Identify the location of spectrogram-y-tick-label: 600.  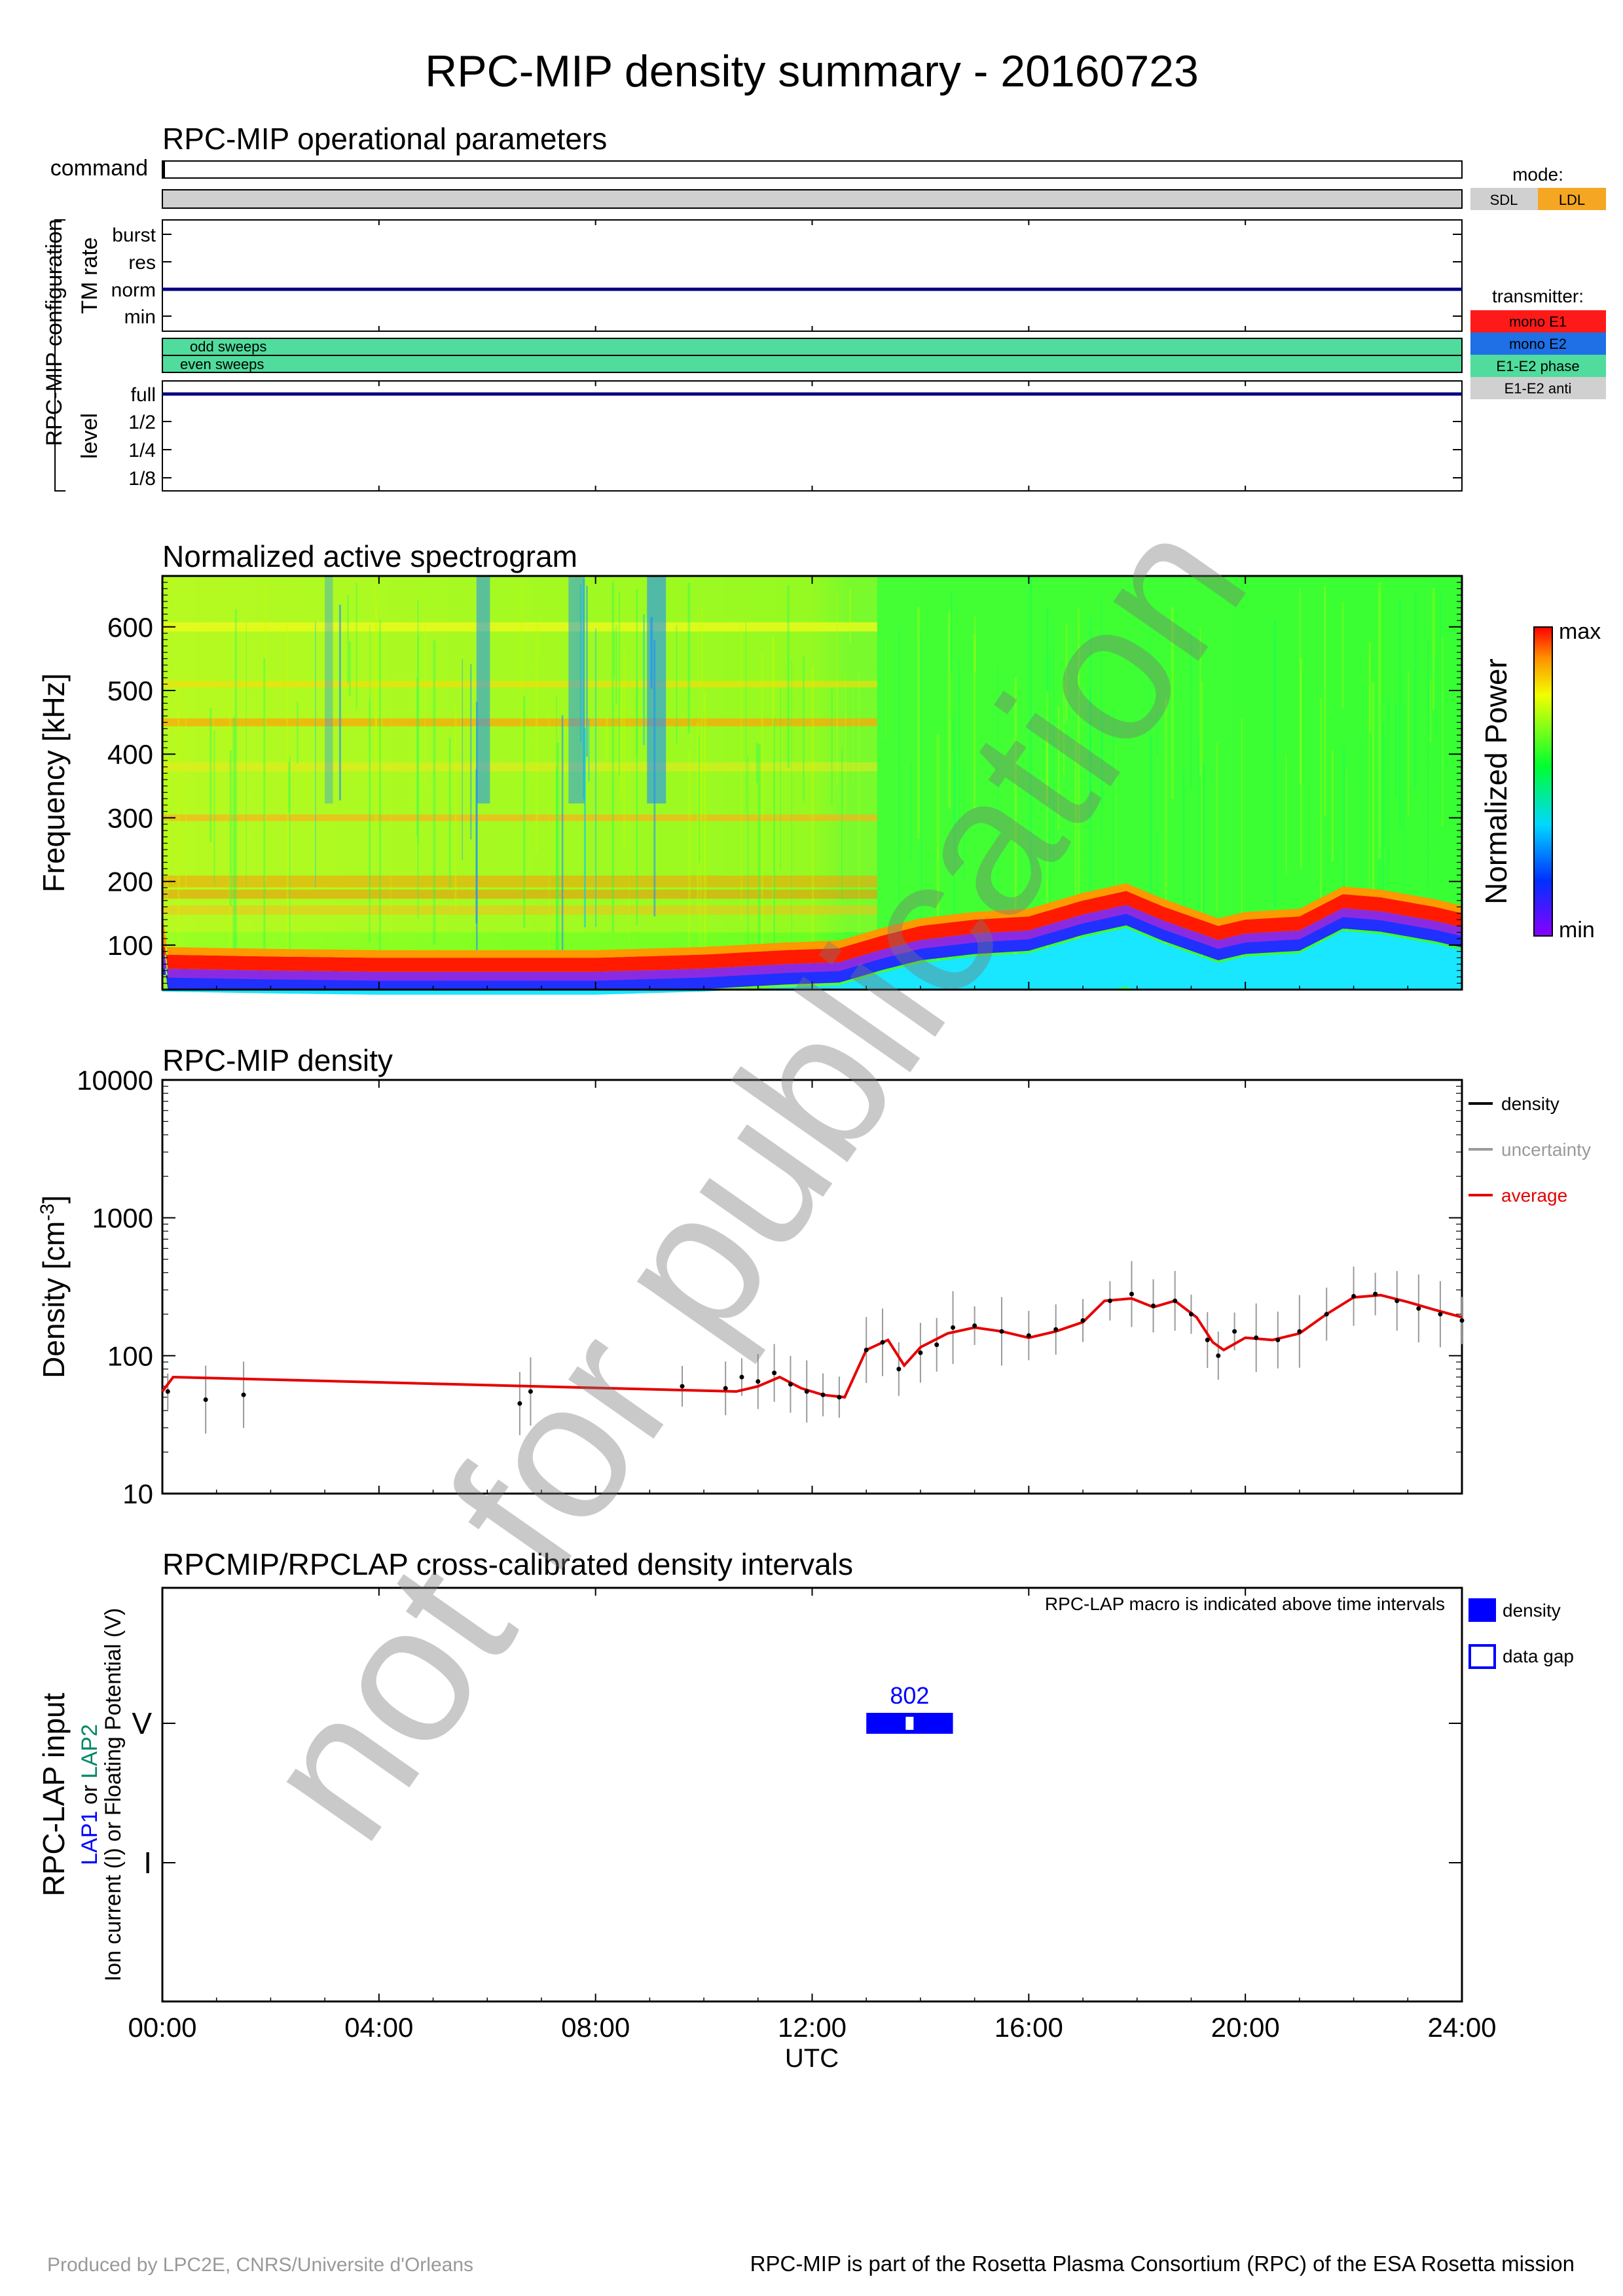
(130, 627).